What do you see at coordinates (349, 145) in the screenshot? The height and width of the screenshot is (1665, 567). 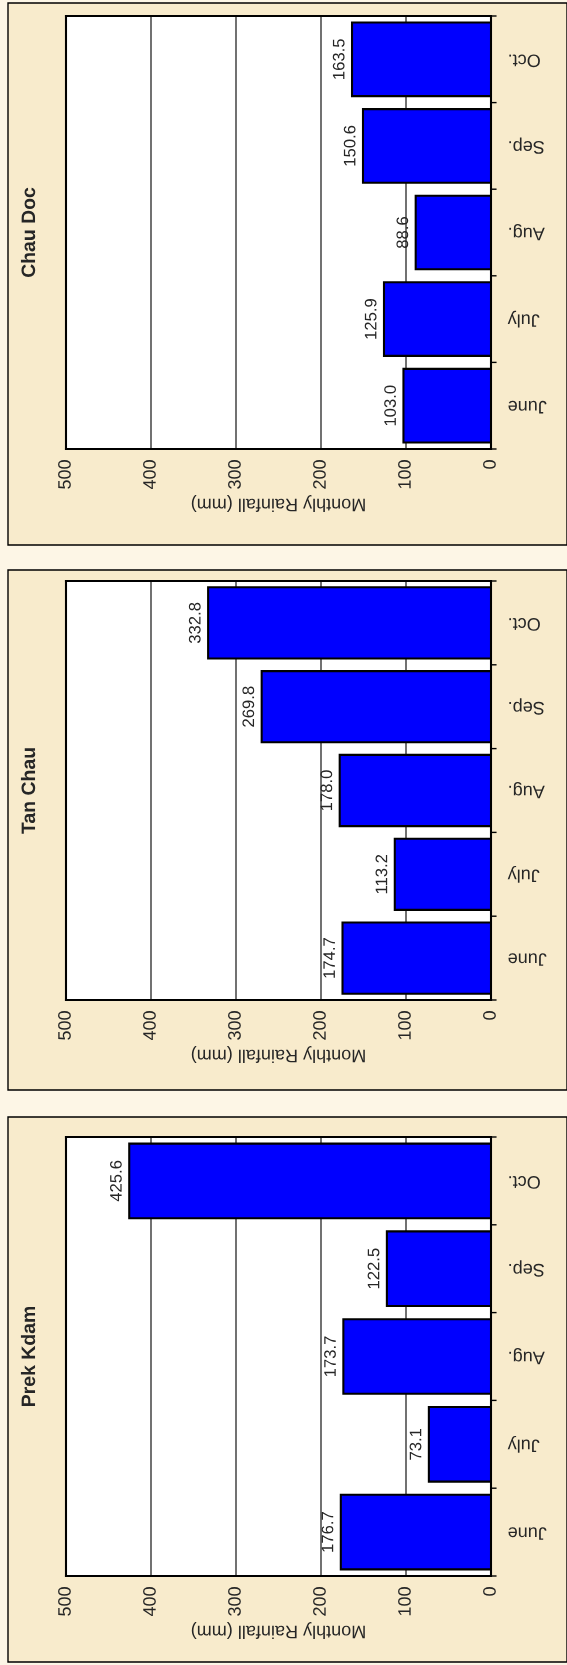 I see `data-label: 150.6` at bounding box center [349, 145].